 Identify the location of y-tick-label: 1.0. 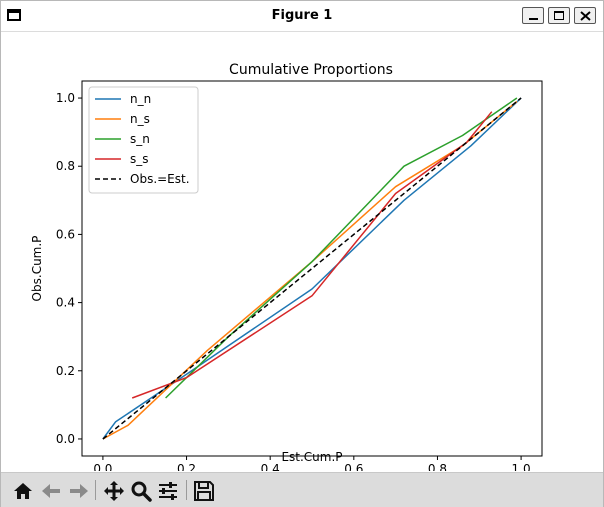
(65, 98).